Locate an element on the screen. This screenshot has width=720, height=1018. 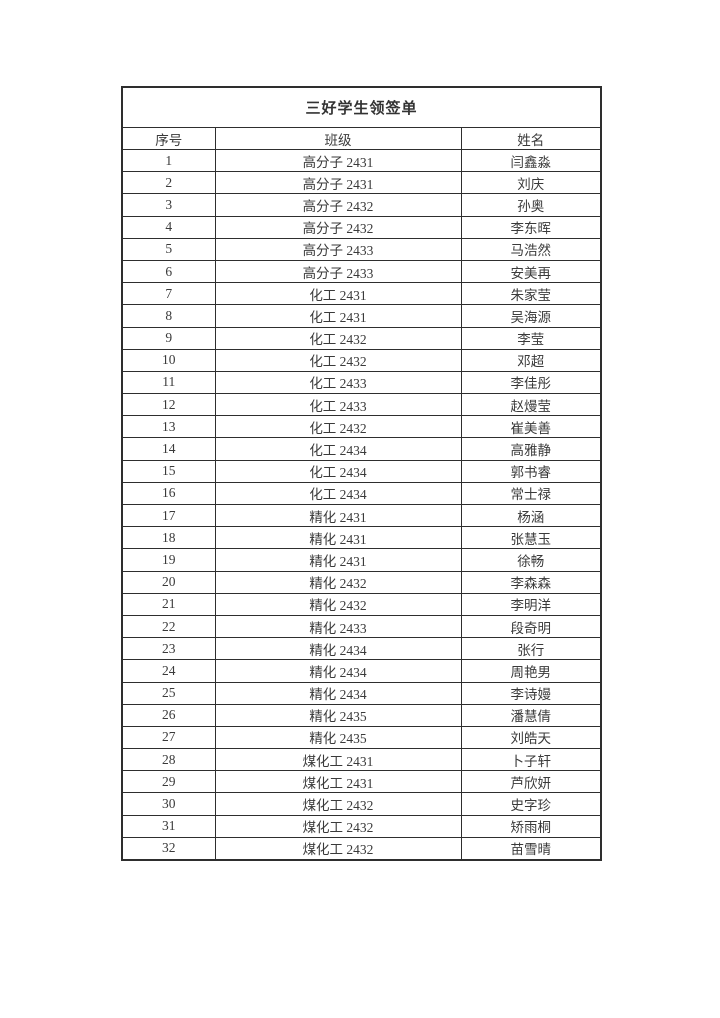
table-row: 1 高分子 2431 闫鑫淼 is located at coordinates (361, 160).